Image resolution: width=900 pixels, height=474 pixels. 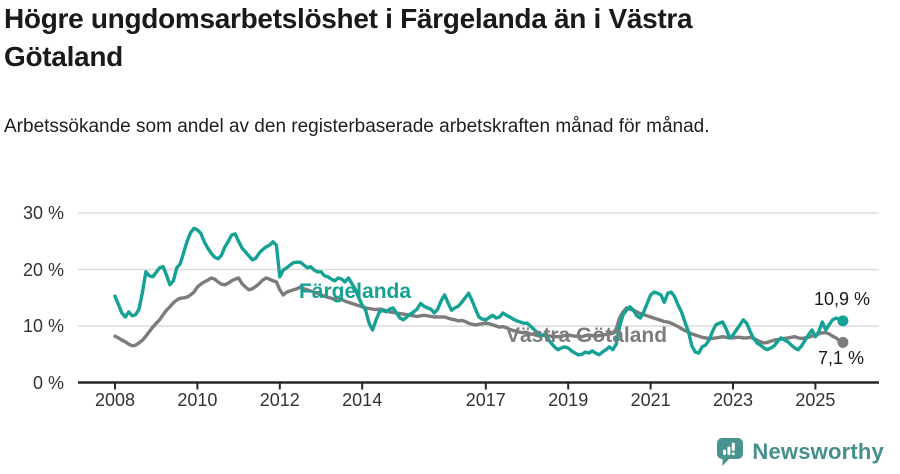 I want to click on x-axis-label: 2014, so click(x=362, y=400).